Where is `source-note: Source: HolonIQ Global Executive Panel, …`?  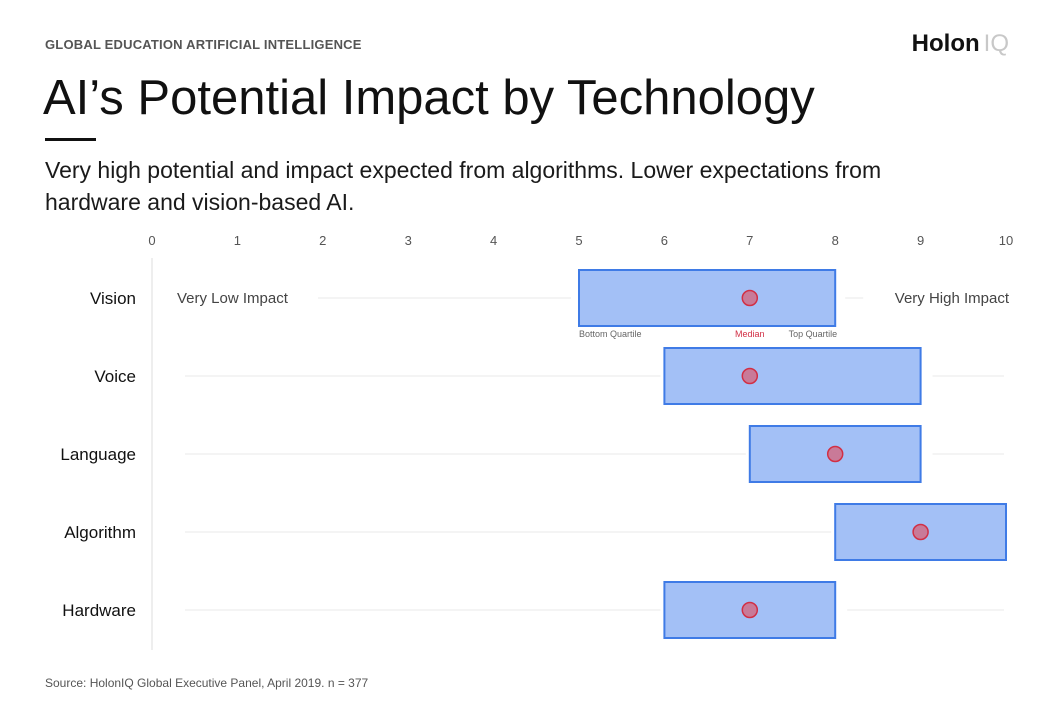 source-note: Source: HolonIQ Global Executive Panel, … is located at coordinates (207, 683).